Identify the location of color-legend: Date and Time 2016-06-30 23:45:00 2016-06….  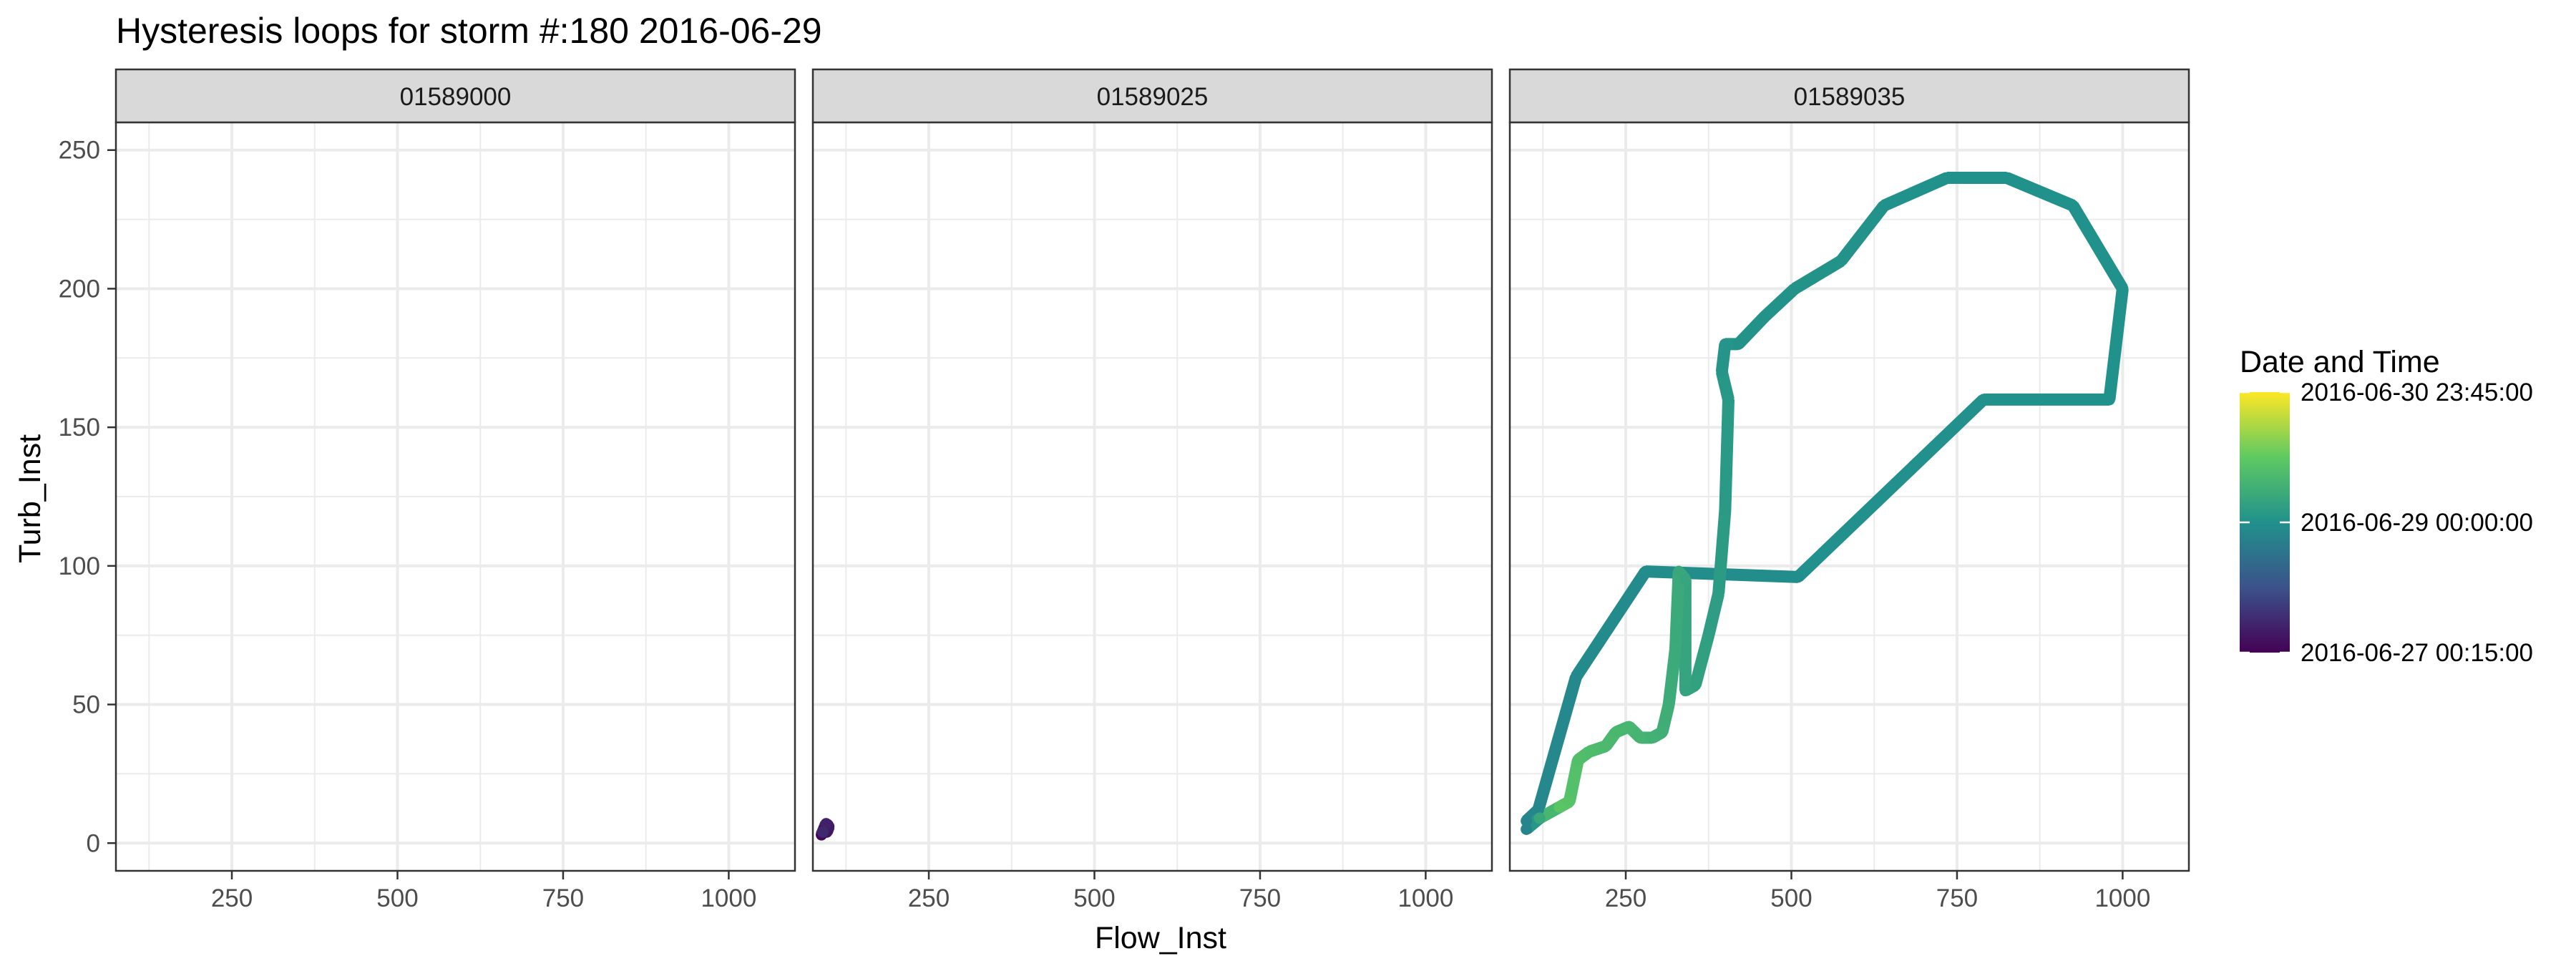
(2386, 506).